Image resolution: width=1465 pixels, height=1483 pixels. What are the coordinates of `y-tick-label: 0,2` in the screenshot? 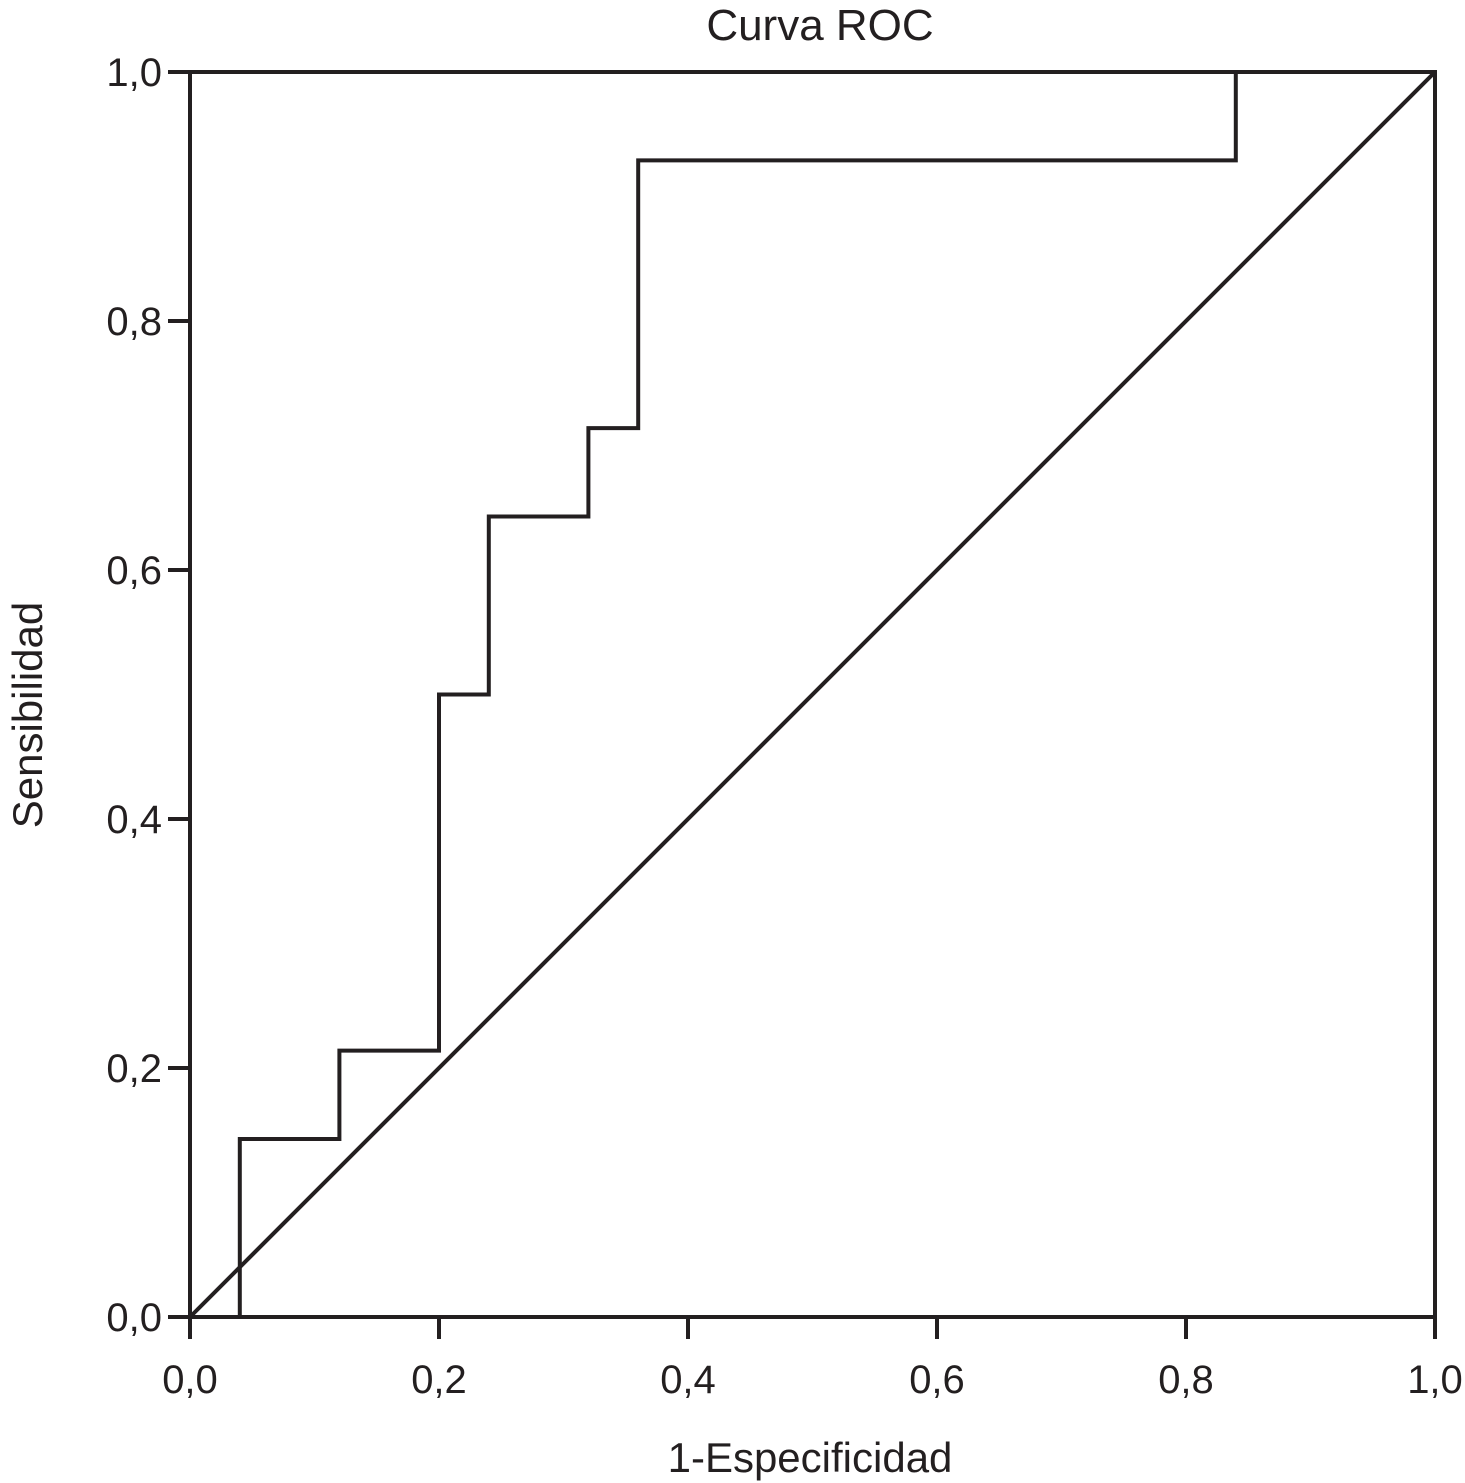 It's located at (134, 1069).